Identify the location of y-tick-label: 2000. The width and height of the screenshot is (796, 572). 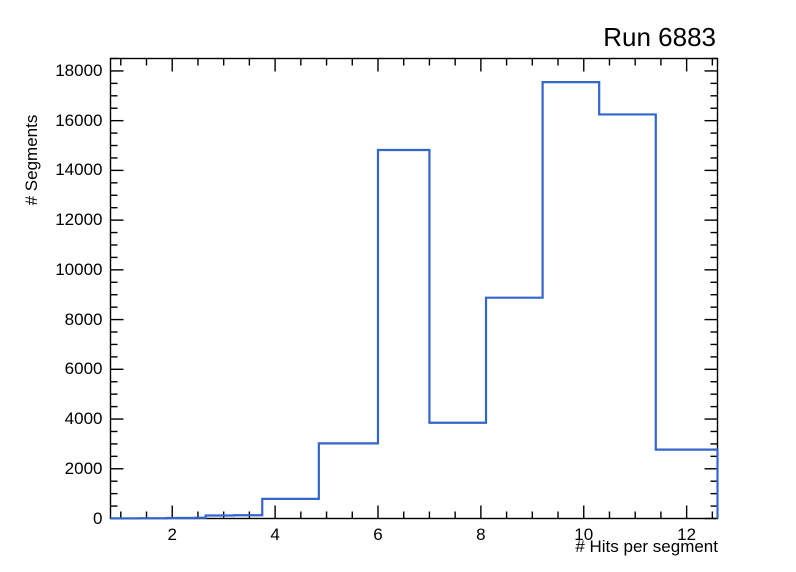
(83, 468).